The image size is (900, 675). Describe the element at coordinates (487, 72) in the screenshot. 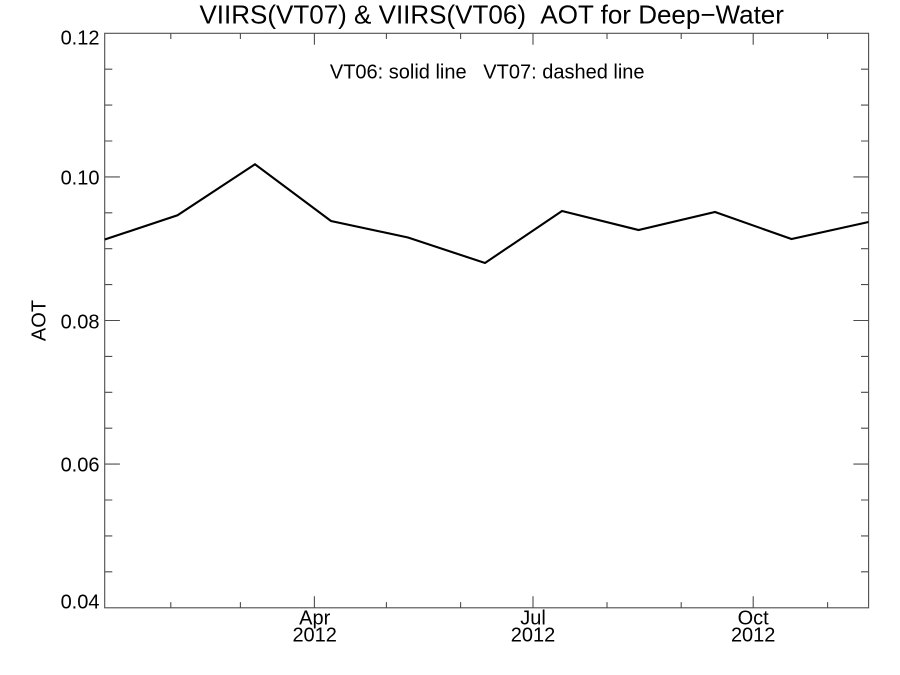

I see `svg-text:VT06: solid line VT07: dashe: VT06: solid line VT07: dashed line` at that location.